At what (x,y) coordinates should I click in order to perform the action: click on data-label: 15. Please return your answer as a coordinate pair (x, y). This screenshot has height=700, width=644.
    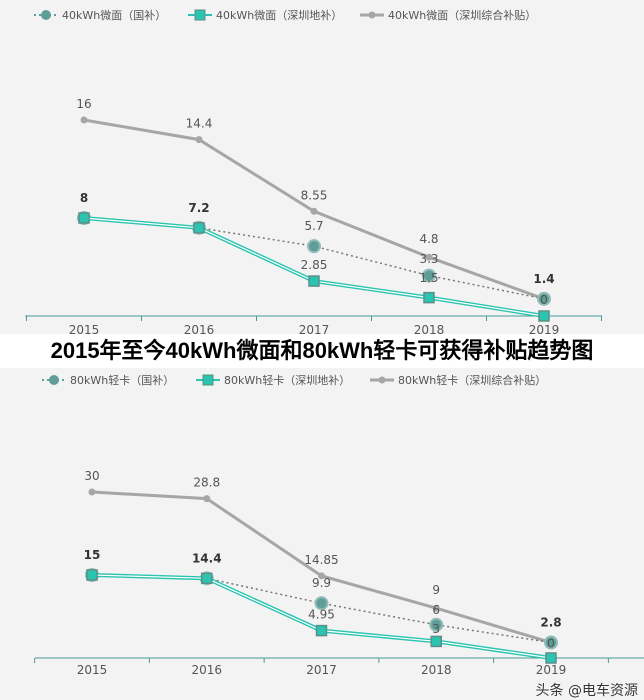
    Looking at the image, I should click on (92, 555).